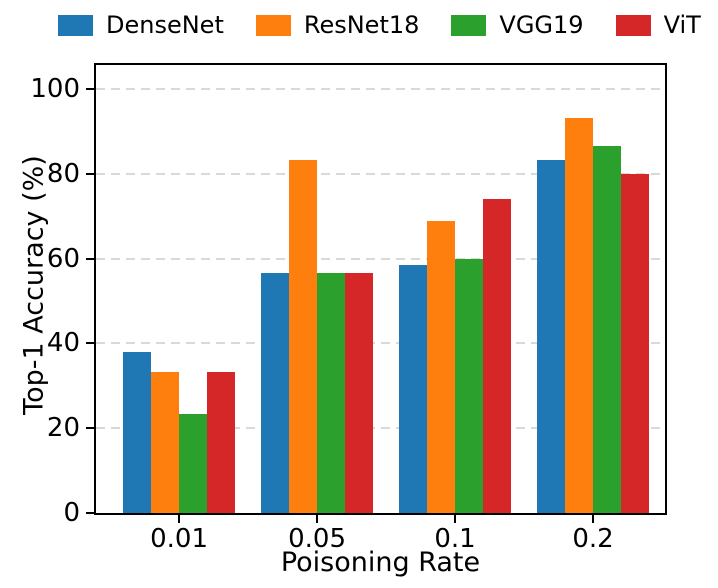 The width and height of the screenshot is (718, 588). What do you see at coordinates (380, 514) in the screenshot?
I see `plot-spine-bottom` at bounding box center [380, 514].